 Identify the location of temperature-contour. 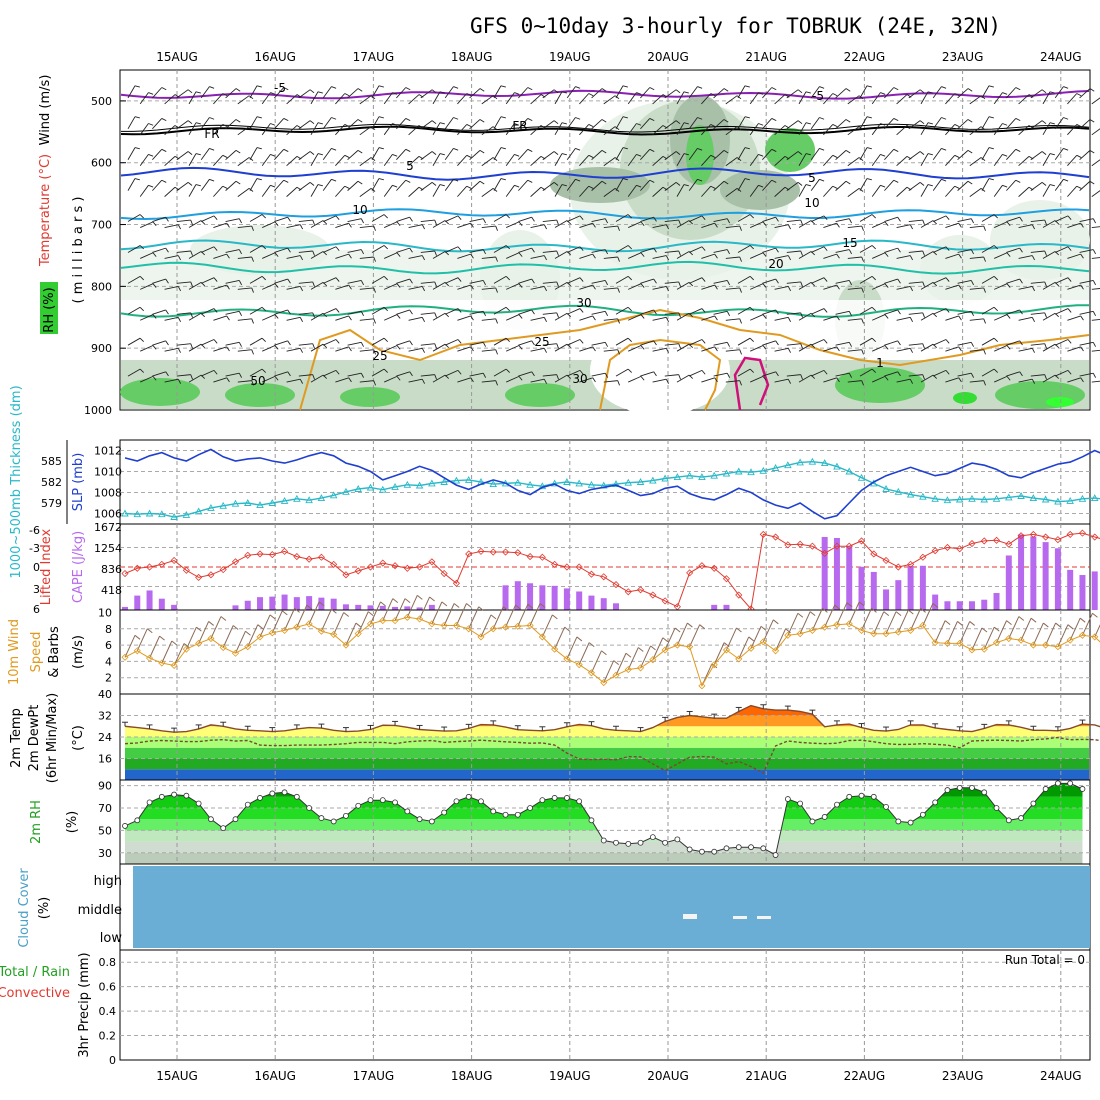
(605, 128).